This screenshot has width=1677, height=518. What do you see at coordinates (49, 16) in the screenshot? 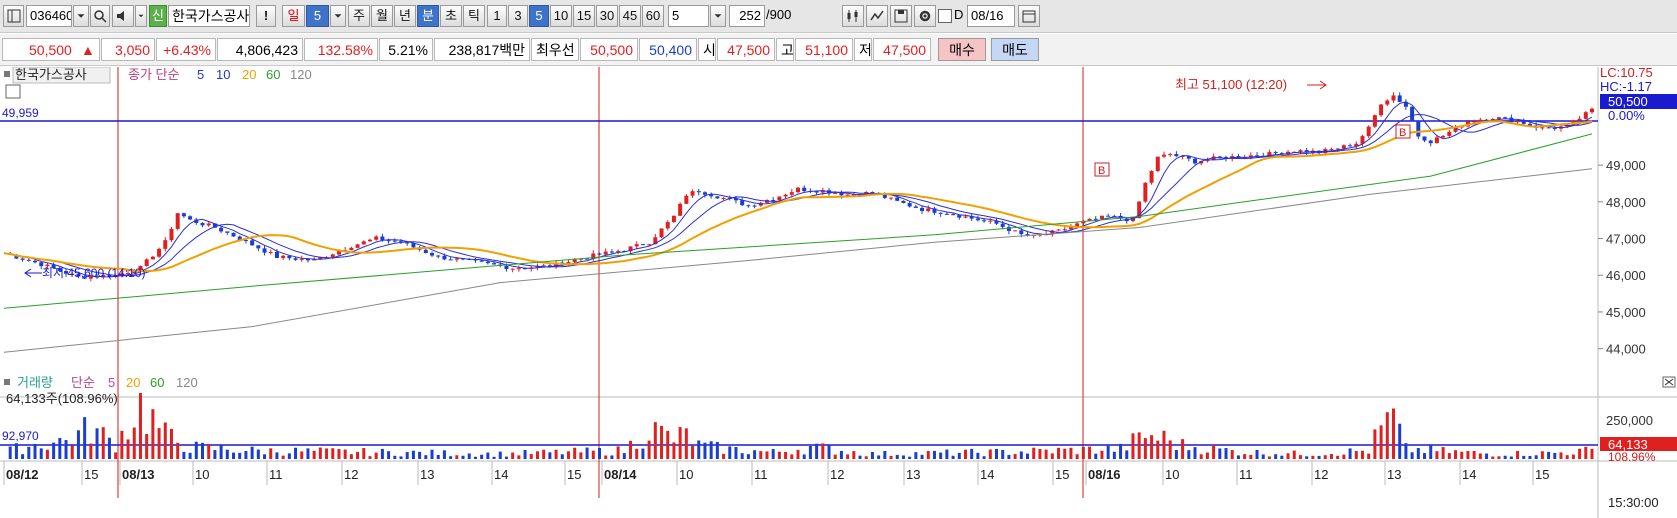
I see `stock-code-input: 036460` at bounding box center [49, 16].